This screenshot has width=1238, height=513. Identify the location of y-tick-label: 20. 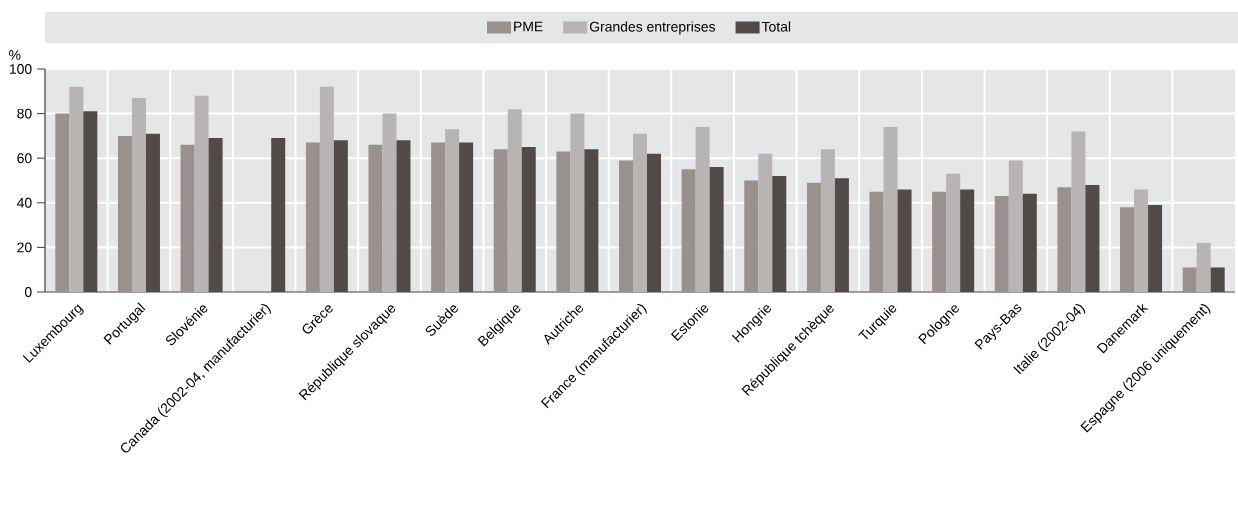
(24, 247).